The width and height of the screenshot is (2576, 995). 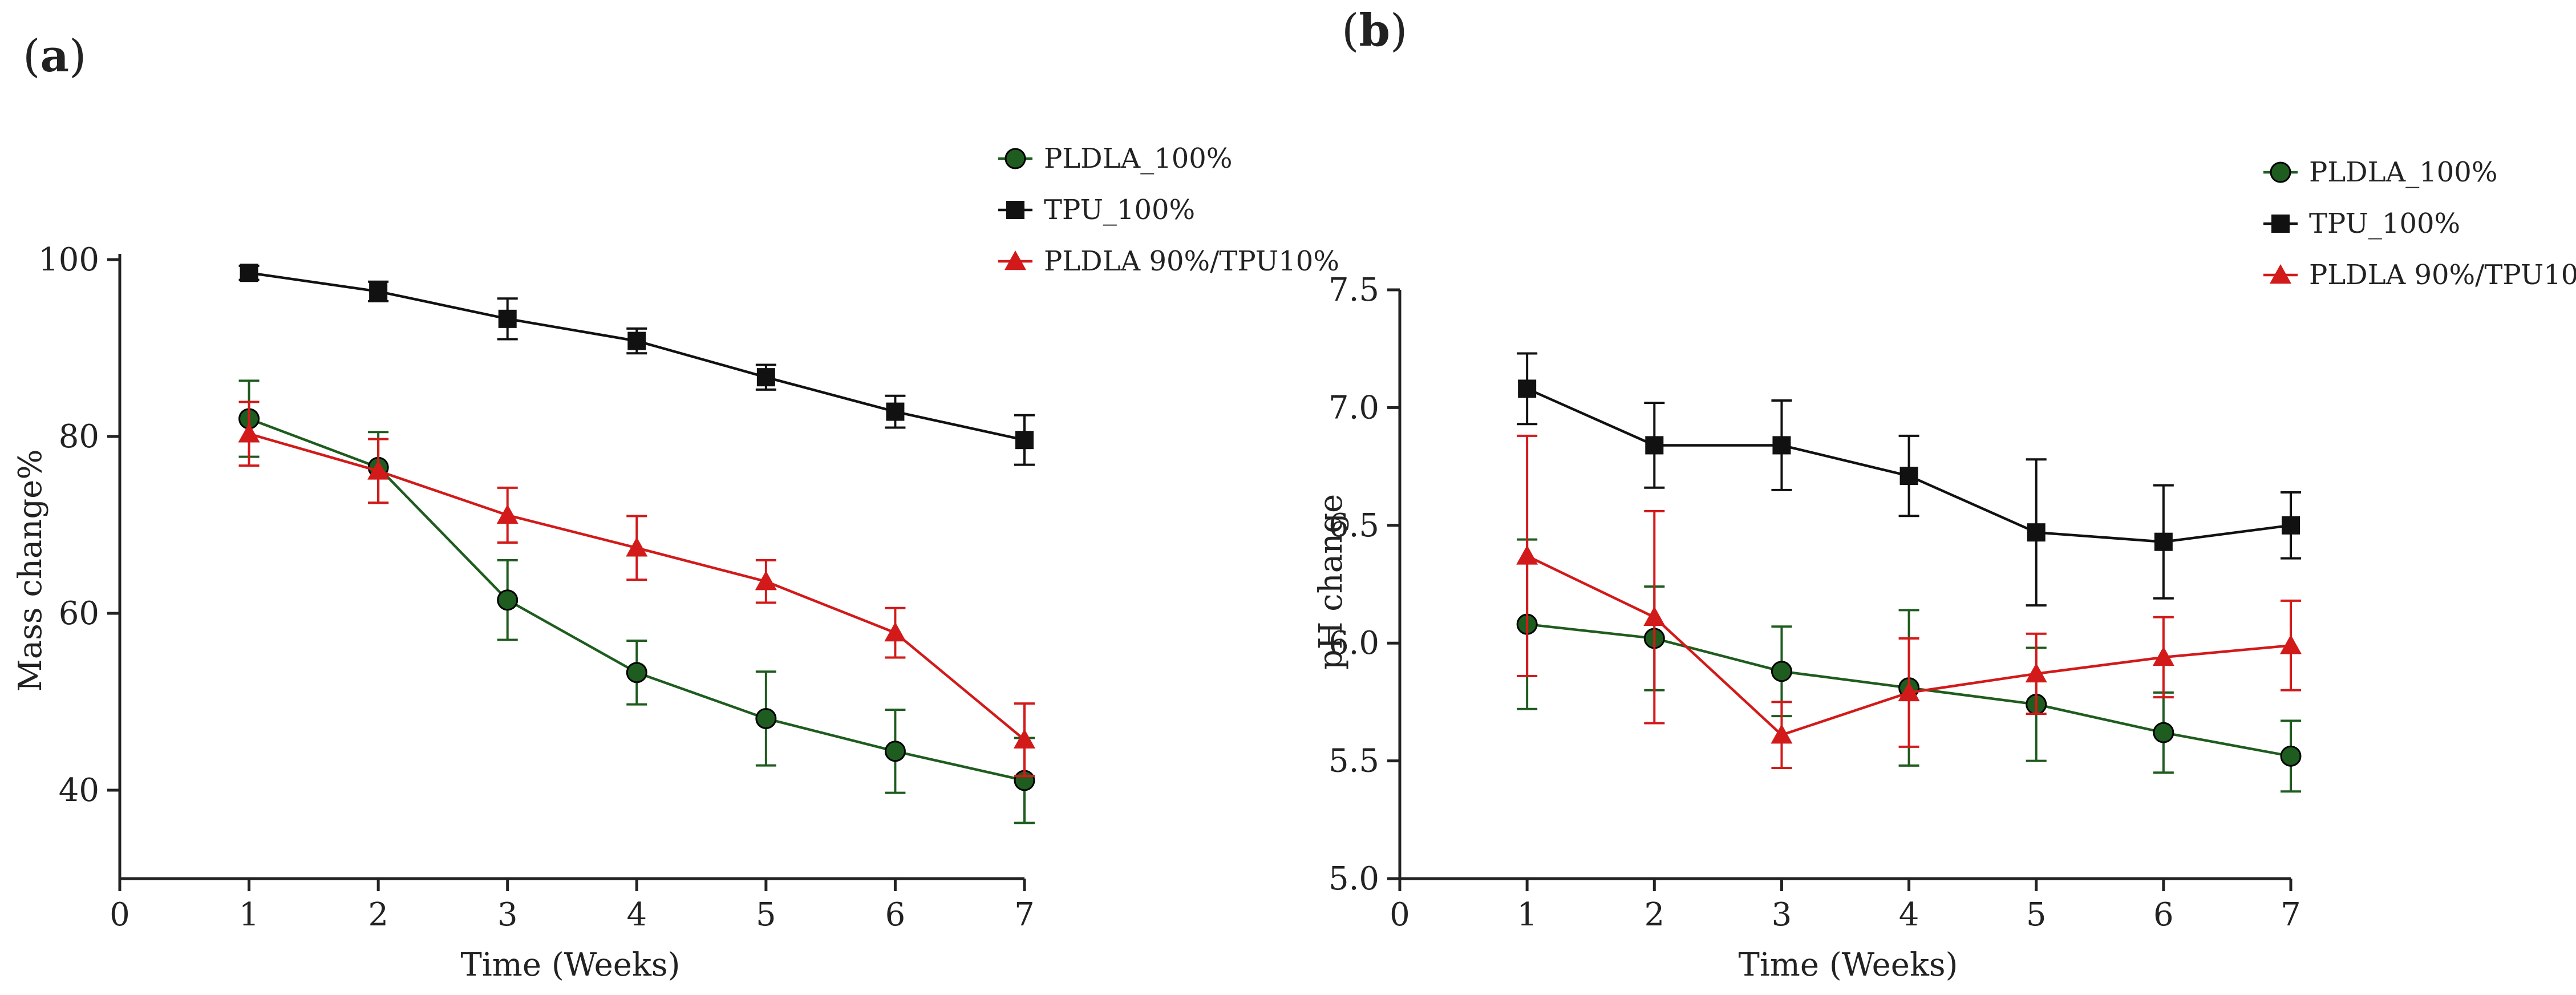 I want to click on y-tick-label-b: 7.0, so click(x=1353, y=407).